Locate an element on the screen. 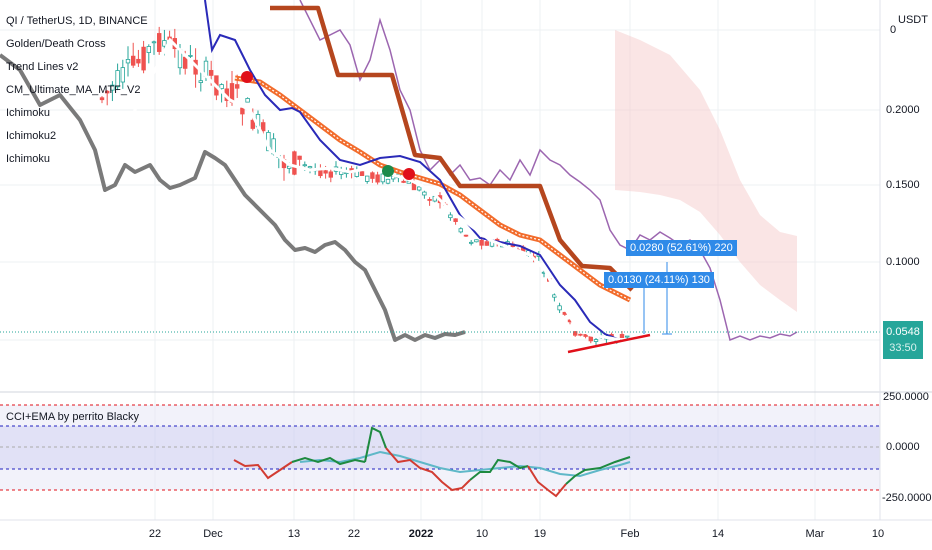 The width and height of the screenshot is (932, 550). time-axis-label: Dec is located at coordinates (213, 534).